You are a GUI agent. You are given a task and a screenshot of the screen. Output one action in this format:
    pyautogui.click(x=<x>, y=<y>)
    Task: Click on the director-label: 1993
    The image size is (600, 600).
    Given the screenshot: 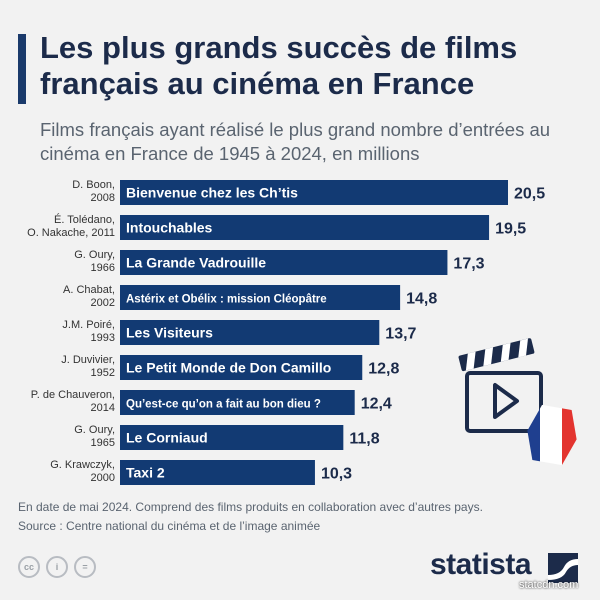 What is the action you would take?
    pyautogui.click(x=103, y=338)
    